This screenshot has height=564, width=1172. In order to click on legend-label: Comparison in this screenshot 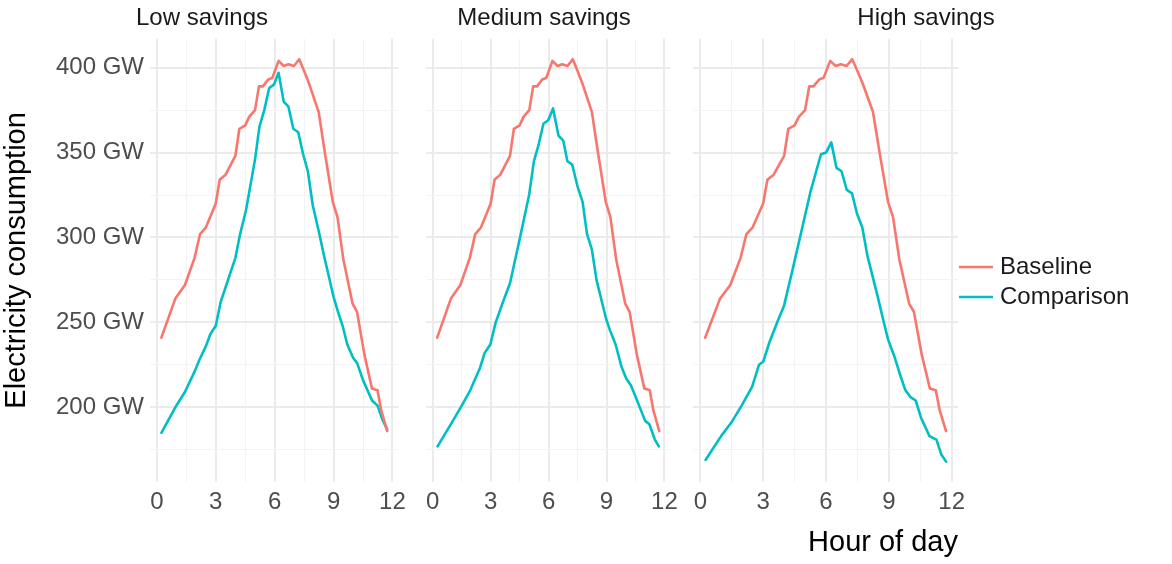, I will do `click(1065, 295)`.